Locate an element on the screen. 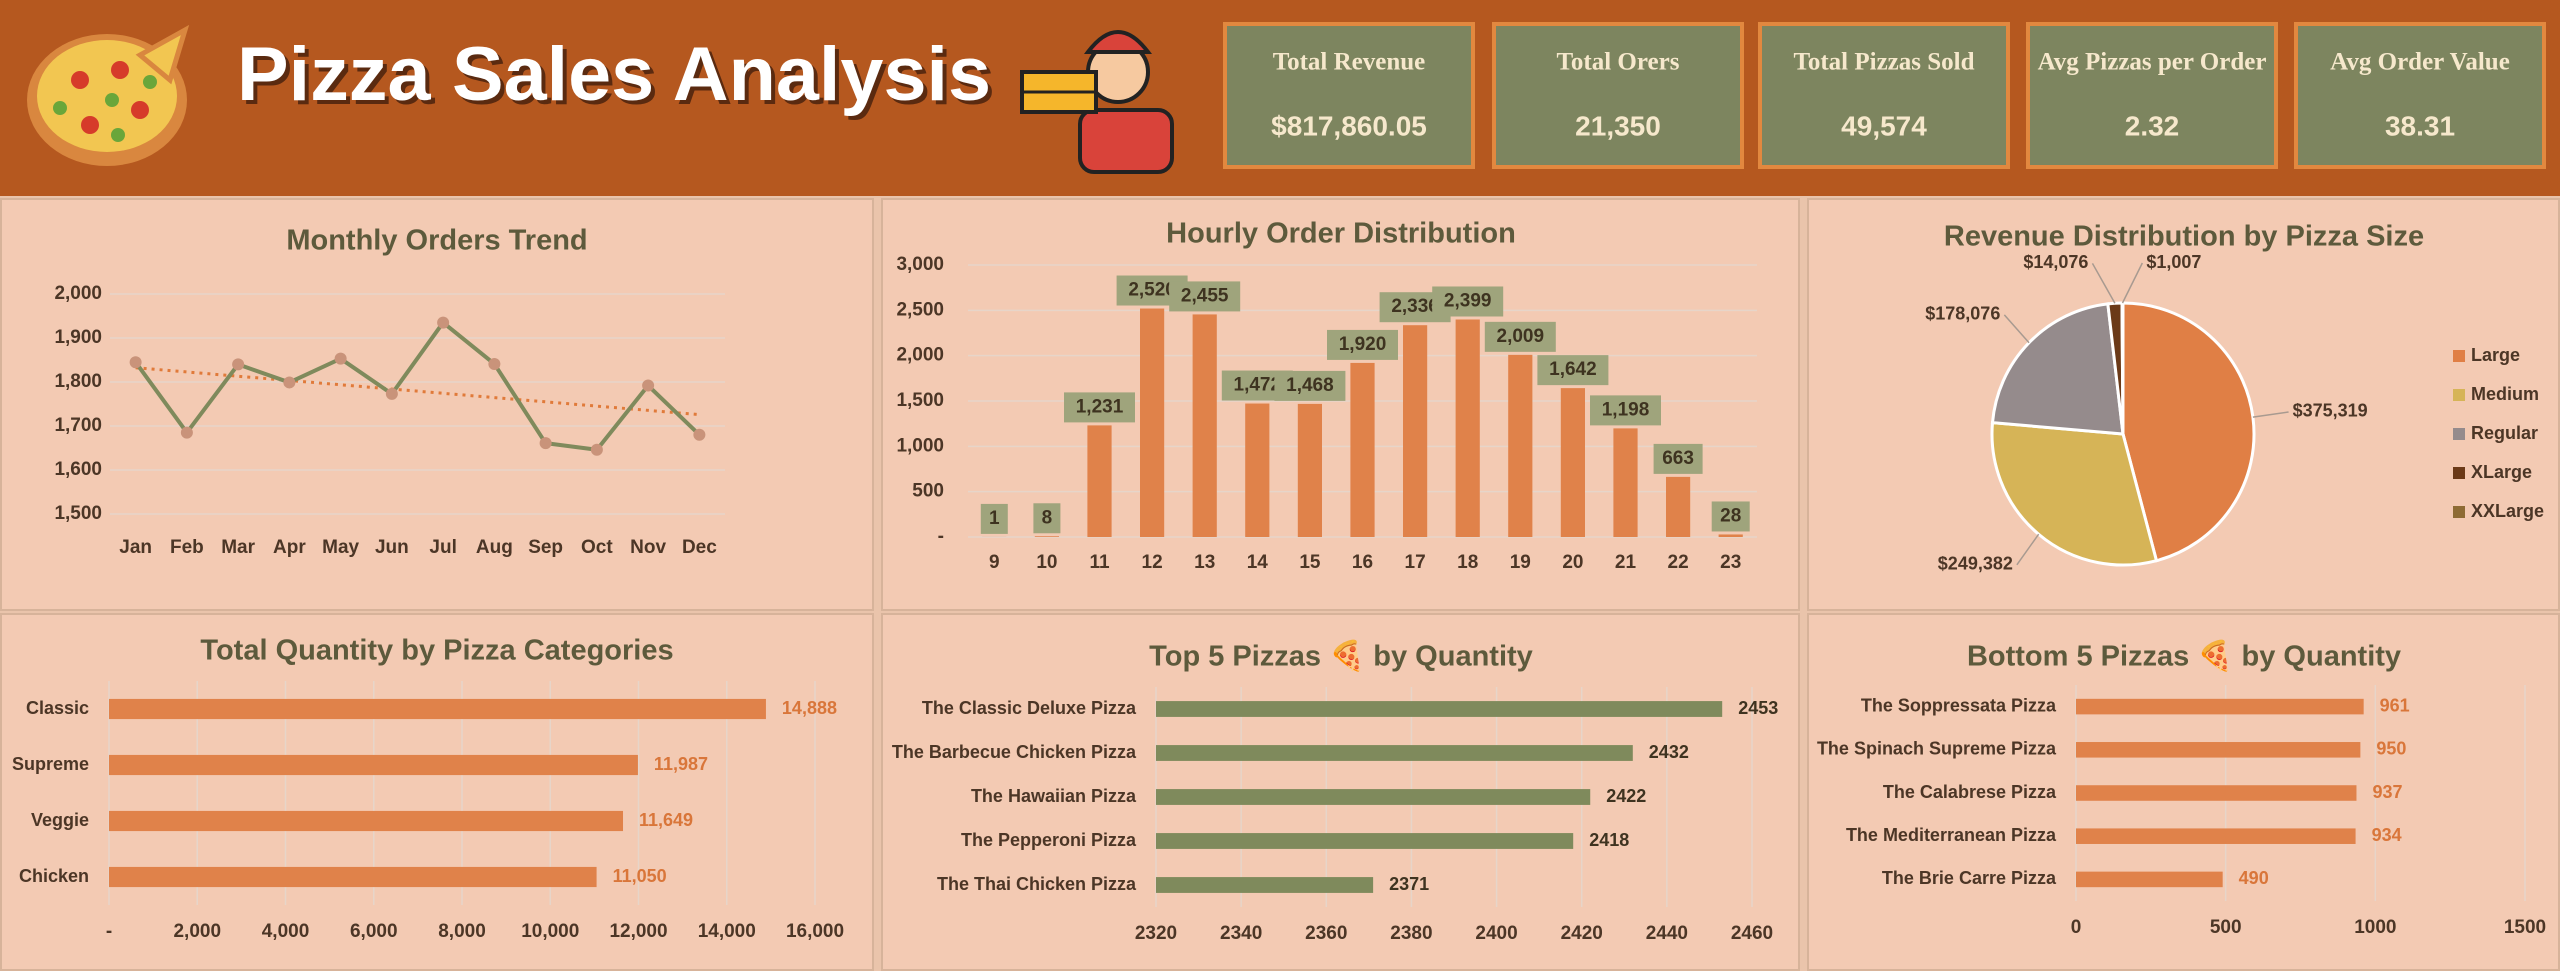 Image resolution: width=2560 pixels, height=971 pixels. x-tick-label: 8,000 is located at coordinates (462, 931).